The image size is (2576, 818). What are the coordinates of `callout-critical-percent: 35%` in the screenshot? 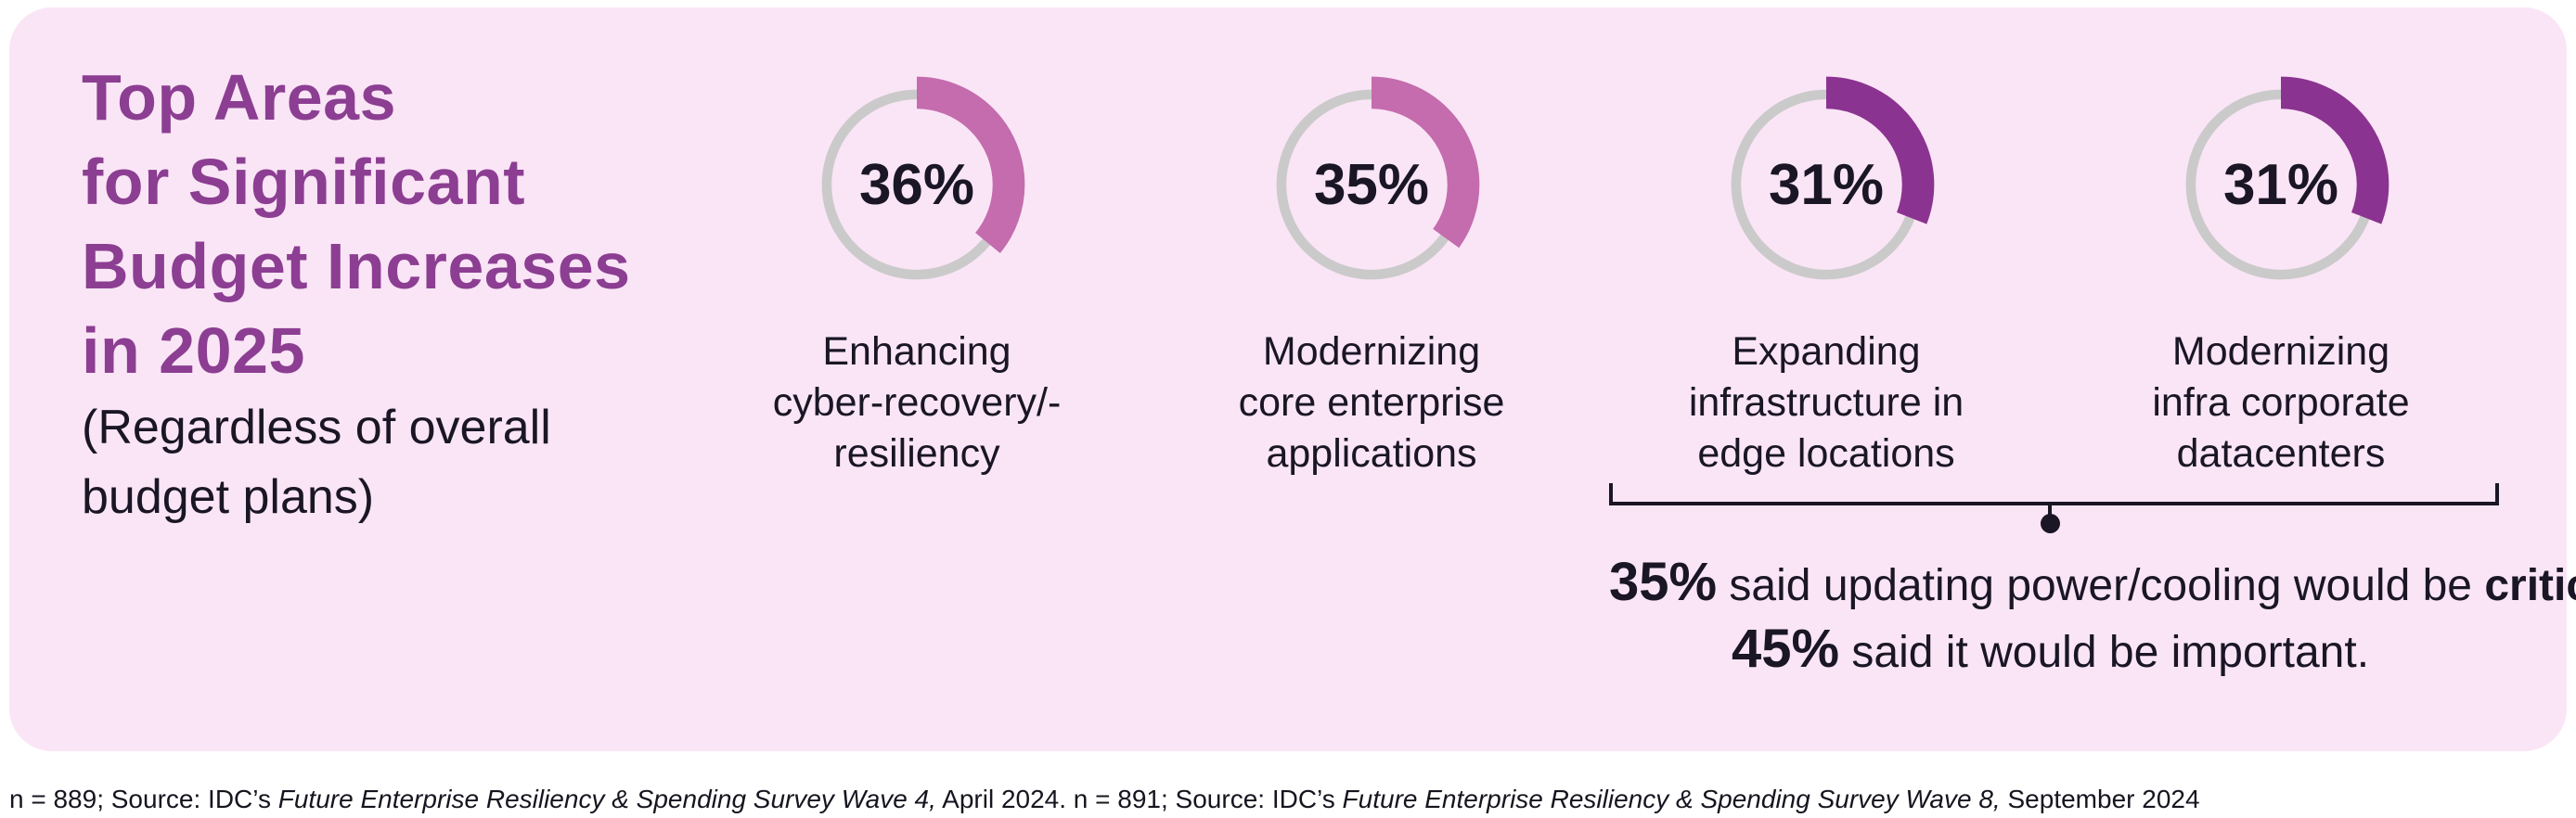 It's located at (1663, 582).